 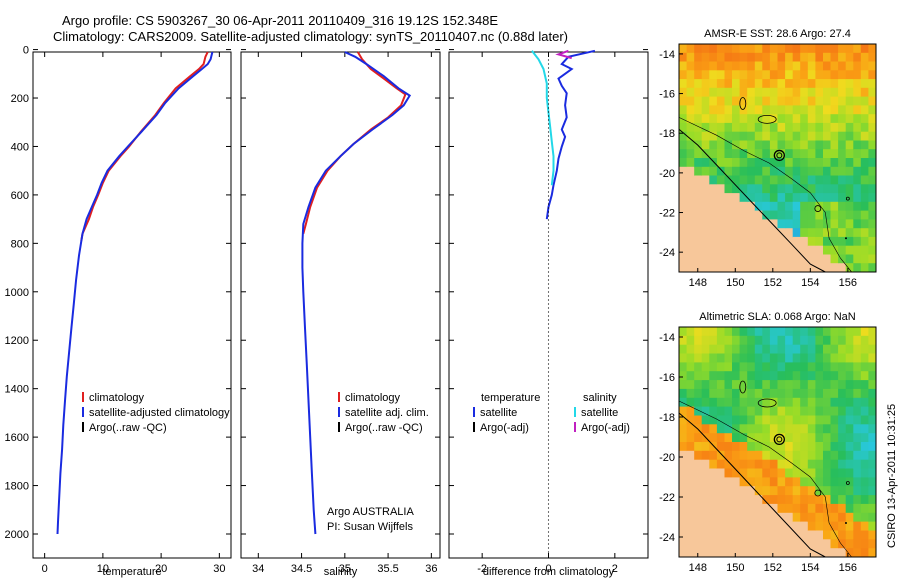 I want to click on temperature-ytick-label: 0, so click(x=26, y=51).